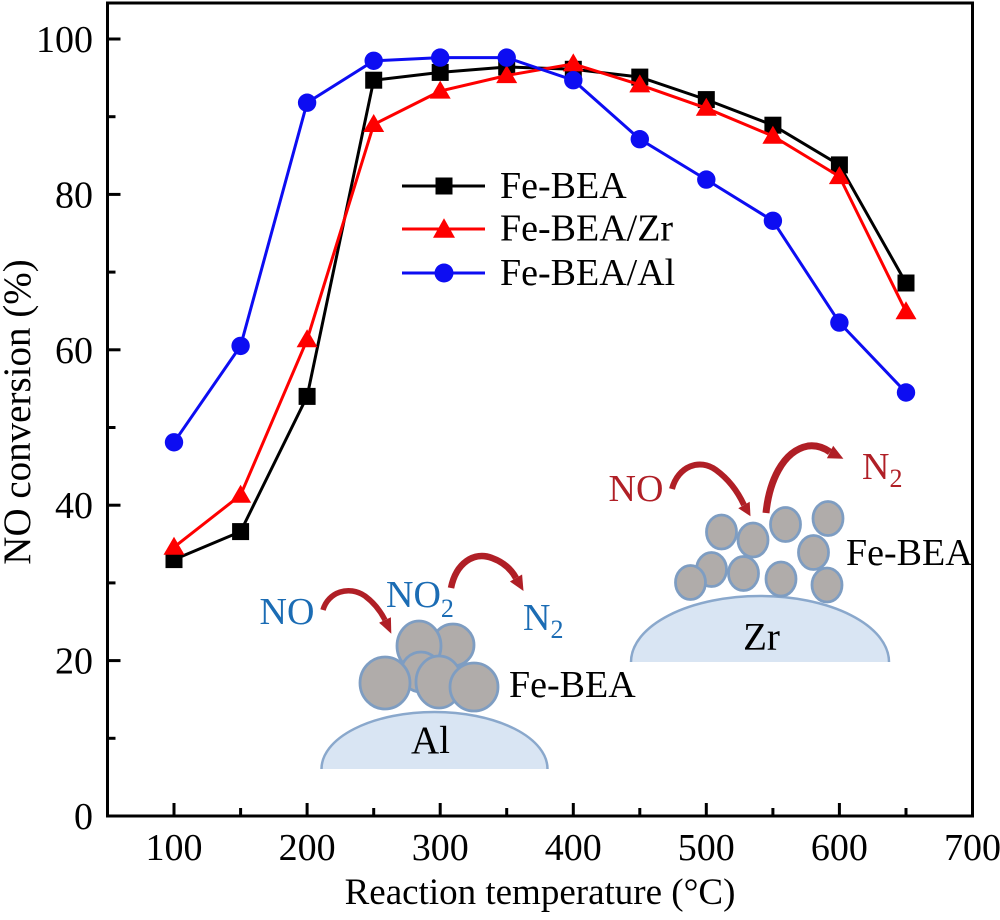 The height and width of the screenshot is (920, 1000). What do you see at coordinates (972, 848) in the screenshot?
I see `svg-text: 700` at bounding box center [972, 848].